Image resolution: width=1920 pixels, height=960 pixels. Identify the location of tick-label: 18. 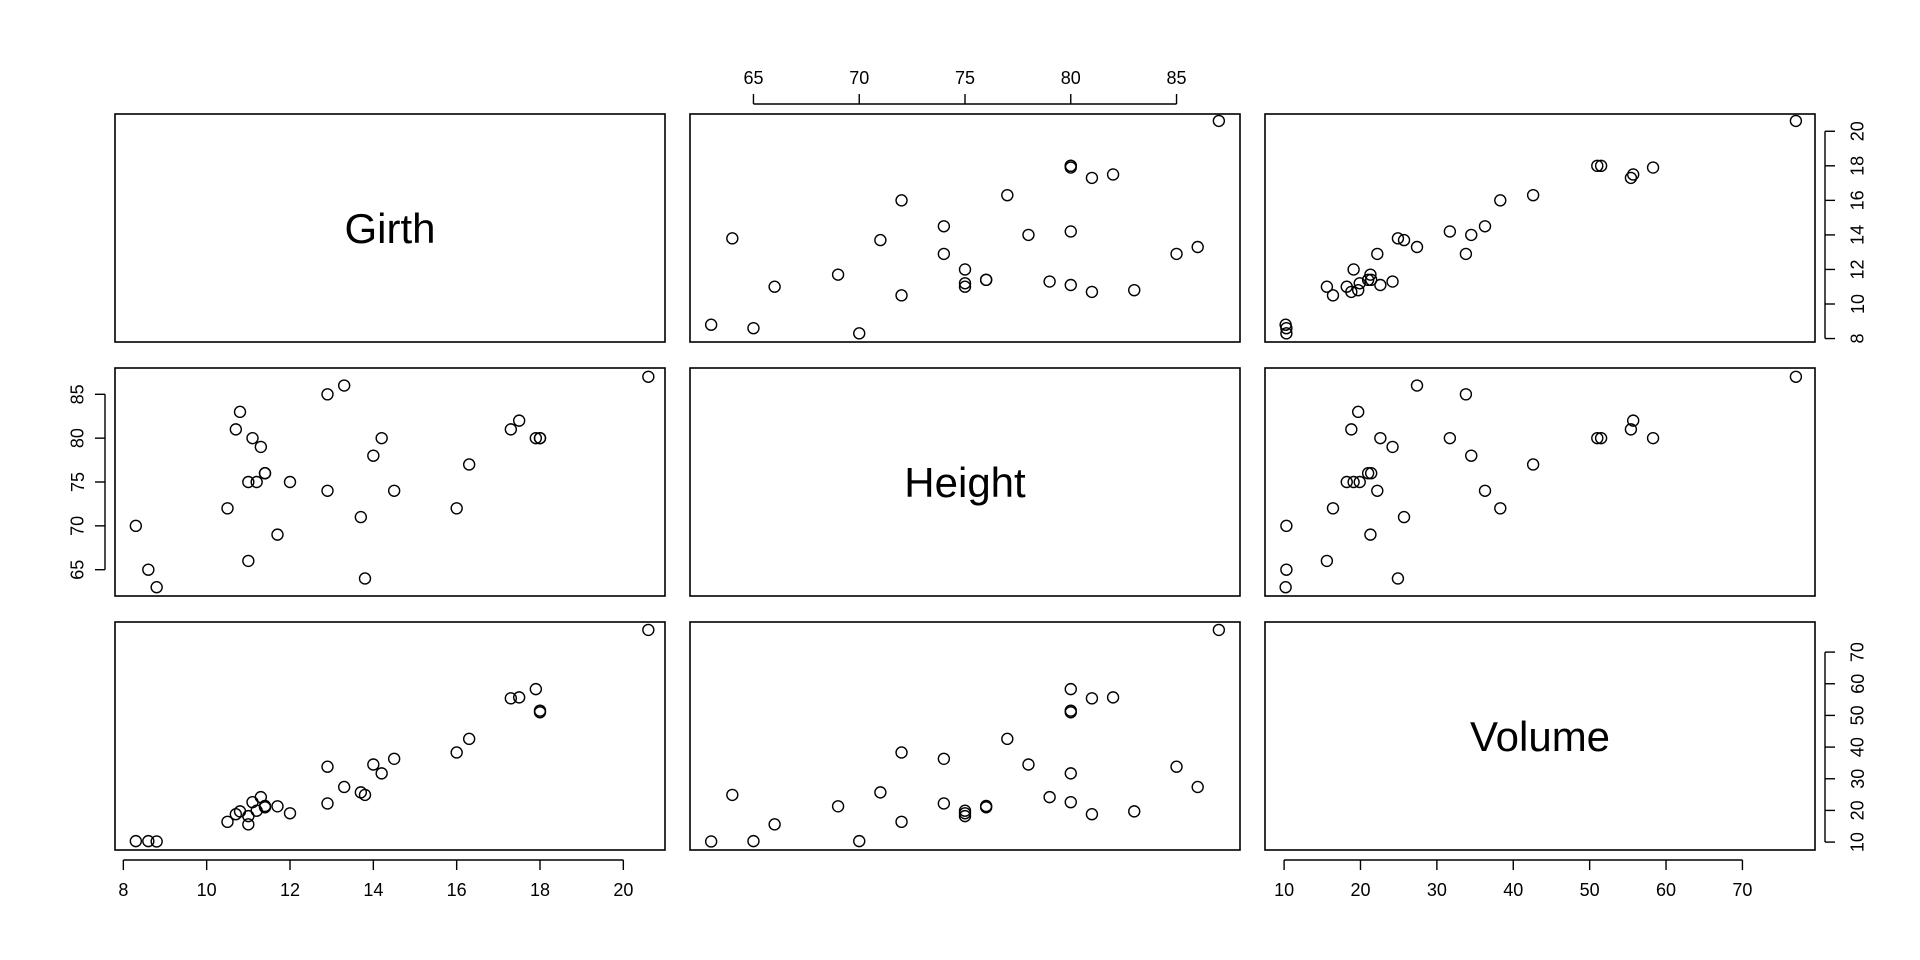
(1858, 166).